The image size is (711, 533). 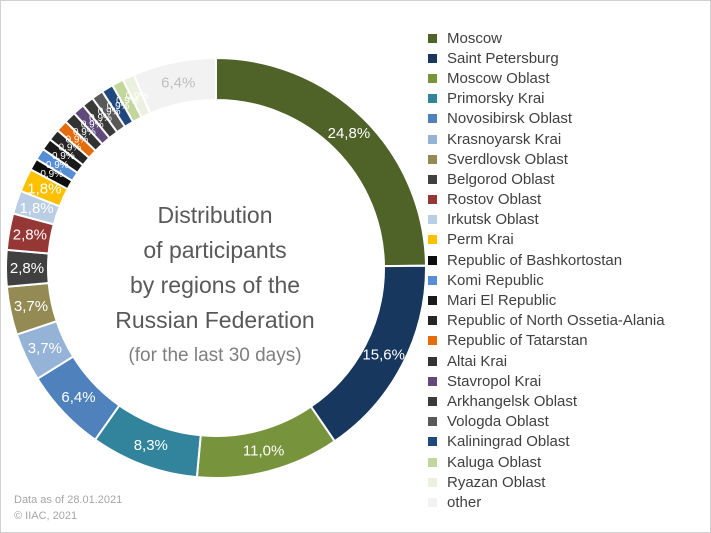 I want to click on legend-item: Kaliningrad Oblast, so click(x=546, y=442).